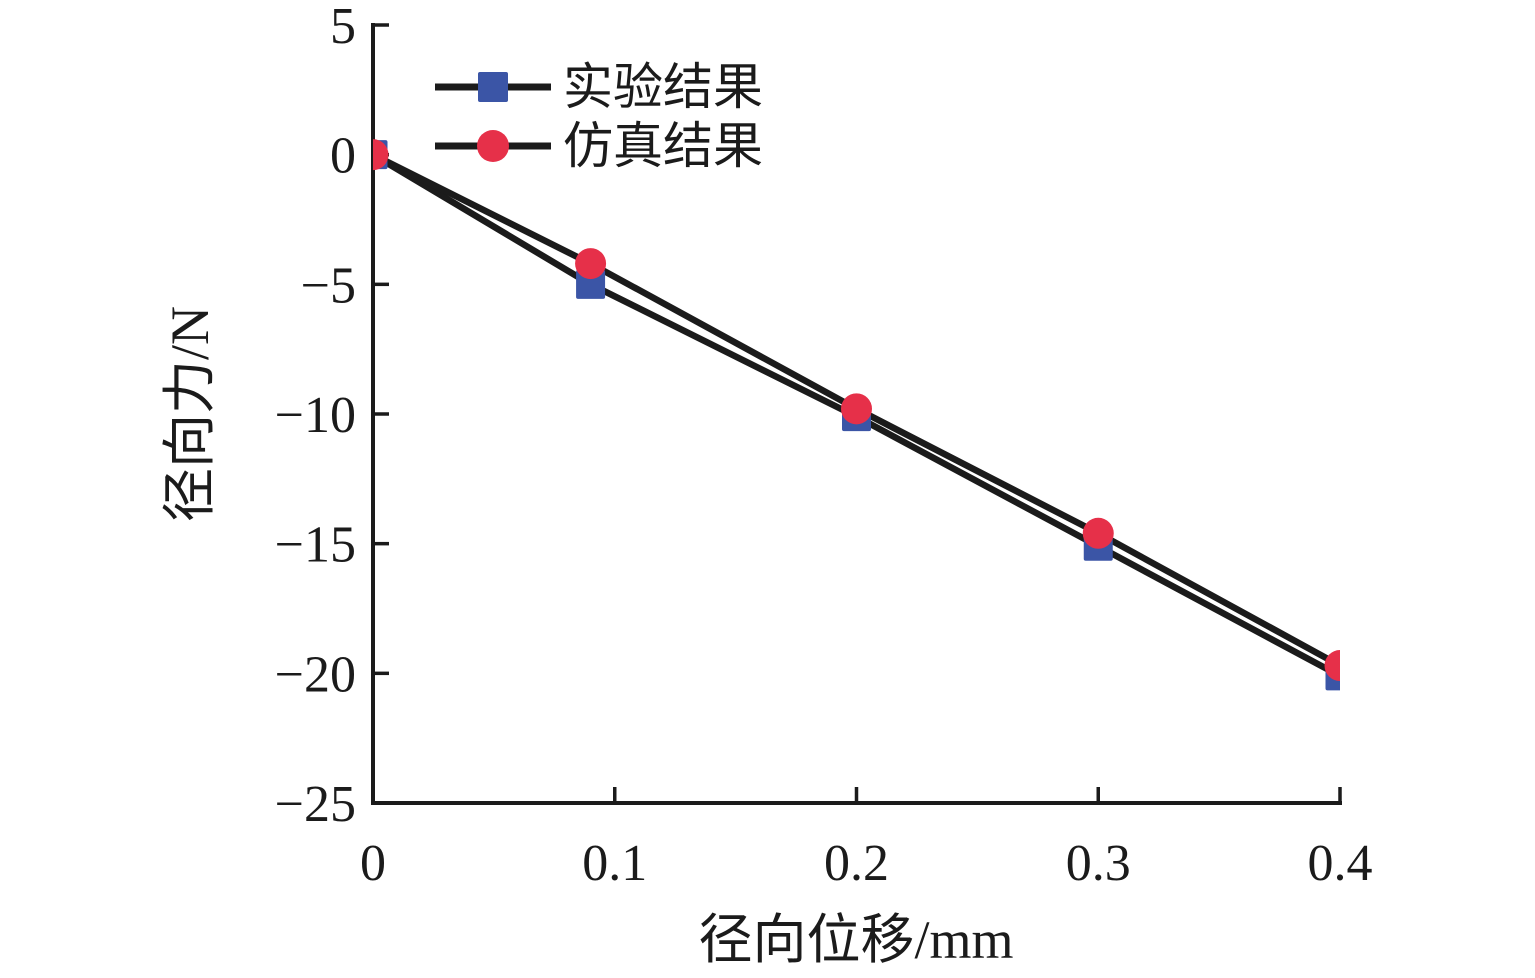 The image size is (1535, 978). I want to click on y-tick-label: 0, so click(343, 156).